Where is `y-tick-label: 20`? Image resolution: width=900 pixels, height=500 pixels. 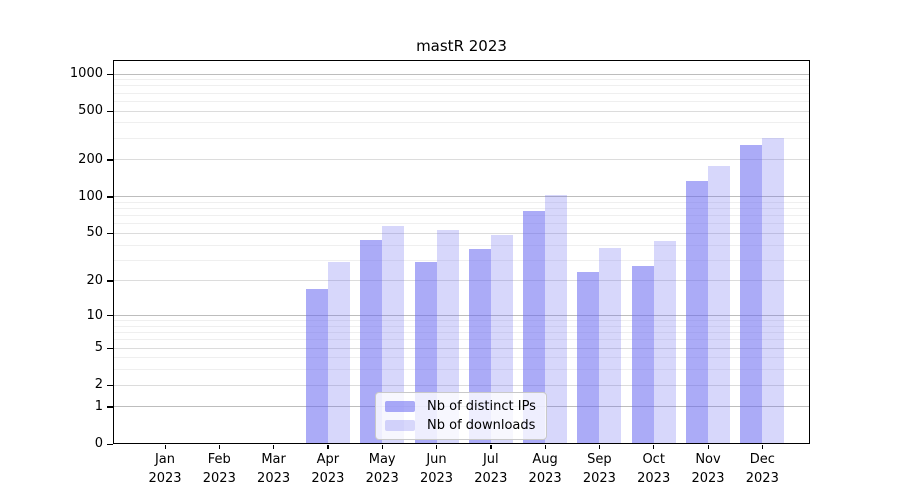 y-tick-label: 20 is located at coordinates (94, 280).